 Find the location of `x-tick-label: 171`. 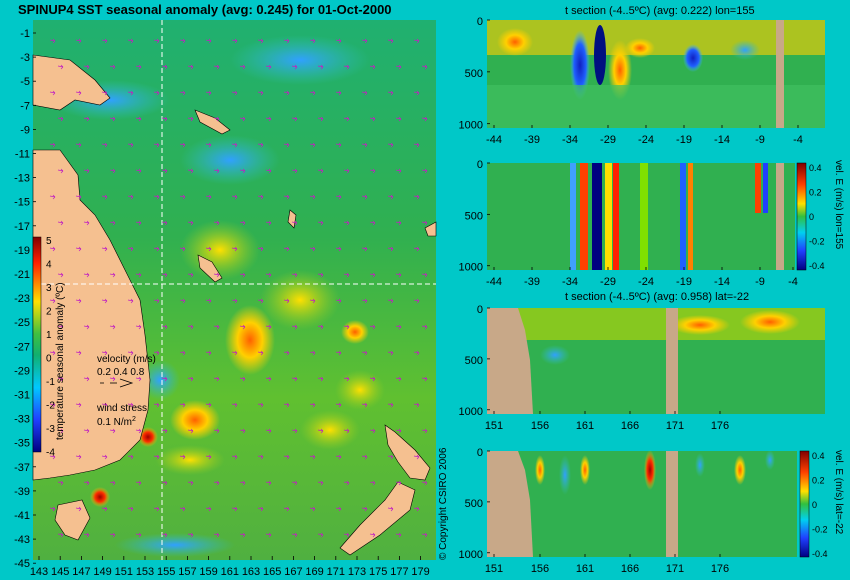

x-tick-label: 171 is located at coordinates (675, 426).